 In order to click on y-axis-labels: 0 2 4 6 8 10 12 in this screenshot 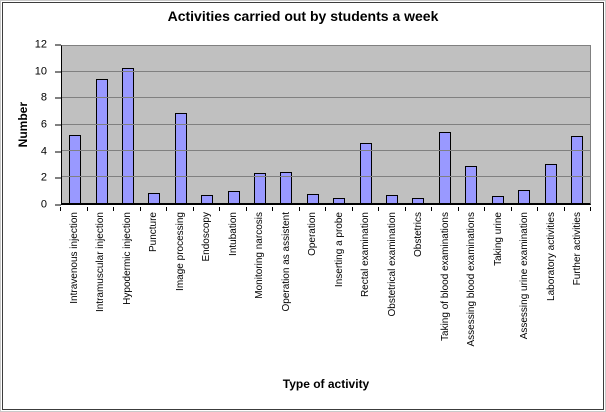, I will do `click(28, 124)`.